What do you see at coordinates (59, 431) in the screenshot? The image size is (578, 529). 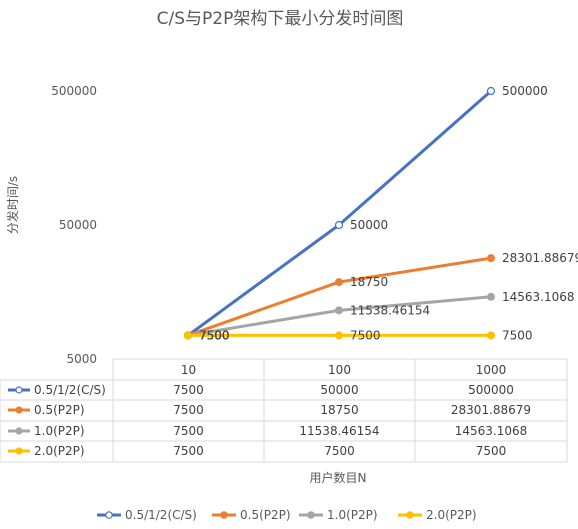 I see `table-series-name: 1.0(P2P)` at bounding box center [59, 431].